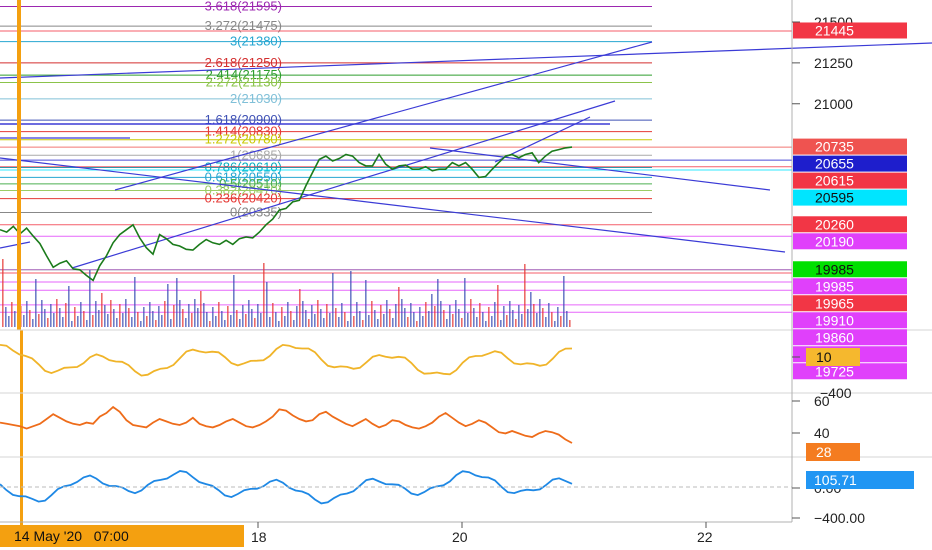 The height and width of the screenshot is (550, 932). Describe the element at coordinates (243, 25) in the screenshot. I see `fib-level-label: 3.272(21475)` at that location.